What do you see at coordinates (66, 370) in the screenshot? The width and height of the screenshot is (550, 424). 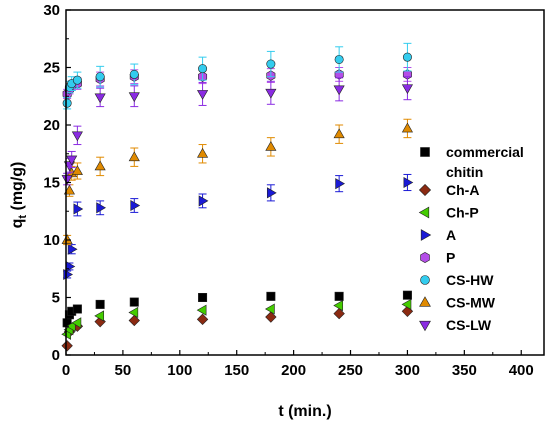 I see `x-tick-label: 0` at bounding box center [66, 370].